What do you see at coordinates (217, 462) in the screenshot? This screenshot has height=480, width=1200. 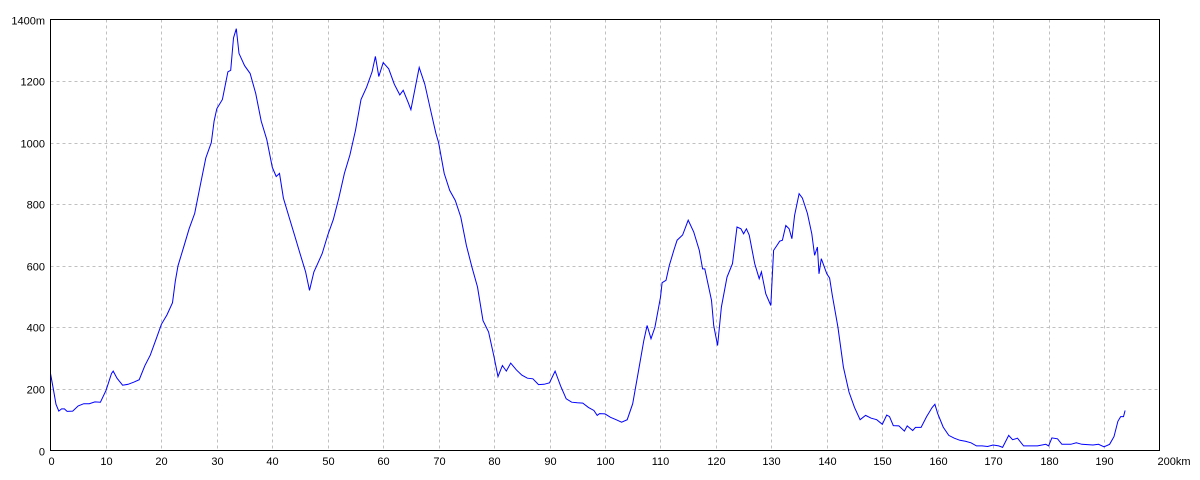 I see `x-tick-label: 30` at bounding box center [217, 462].